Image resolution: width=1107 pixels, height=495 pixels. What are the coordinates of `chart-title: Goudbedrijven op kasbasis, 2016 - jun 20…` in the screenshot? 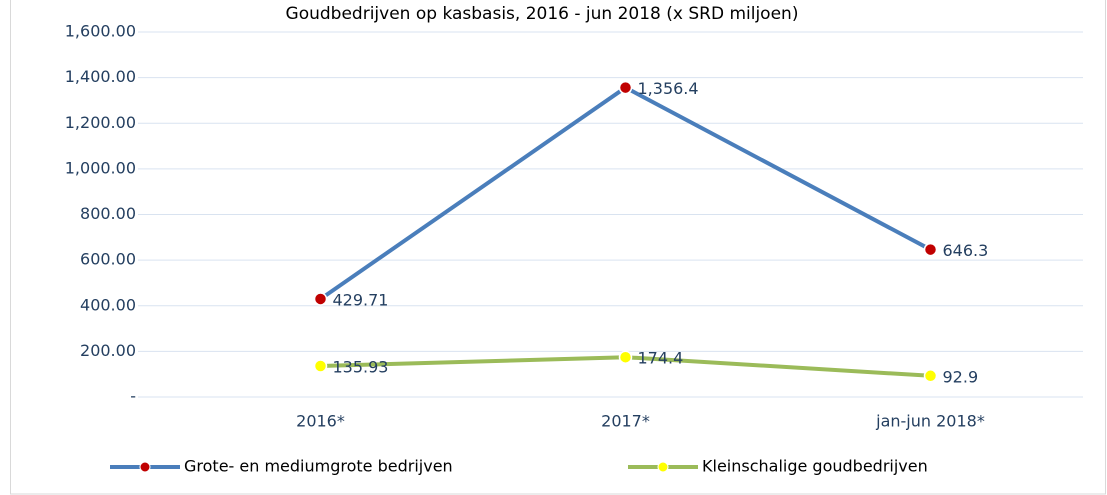 It's located at (542, 14).